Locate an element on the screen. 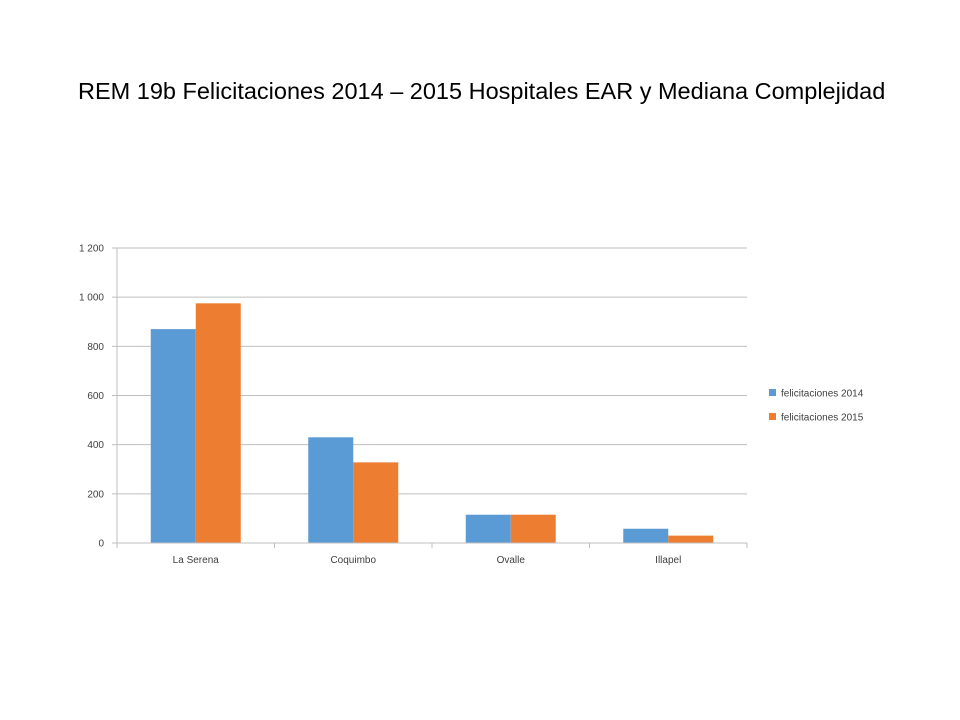  y-tick-label: 600 is located at coordinates (95, 396).